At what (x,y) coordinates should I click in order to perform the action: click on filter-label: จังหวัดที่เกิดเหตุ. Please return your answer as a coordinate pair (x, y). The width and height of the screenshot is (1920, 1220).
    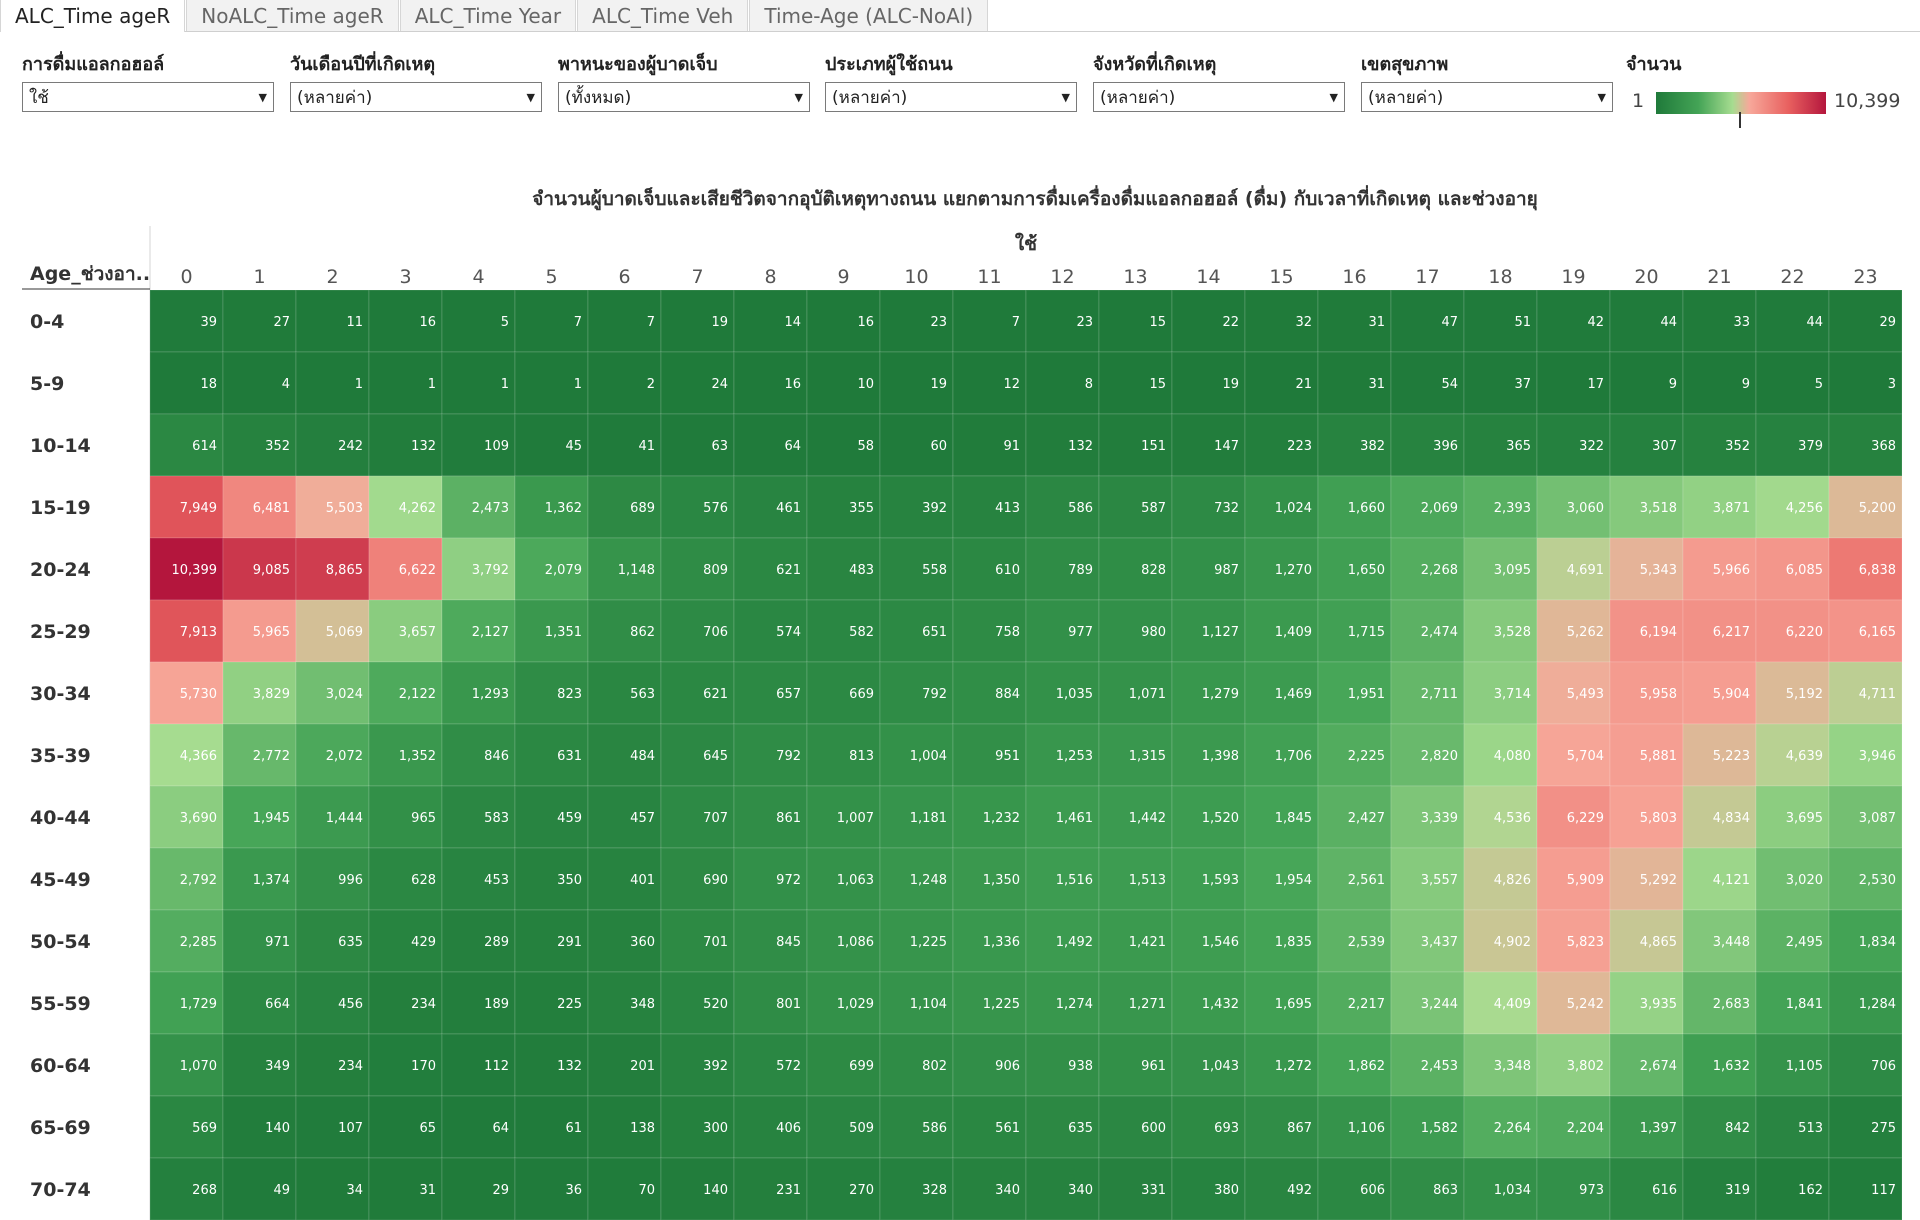
    Looking at the image, I should click on (1155, 64).